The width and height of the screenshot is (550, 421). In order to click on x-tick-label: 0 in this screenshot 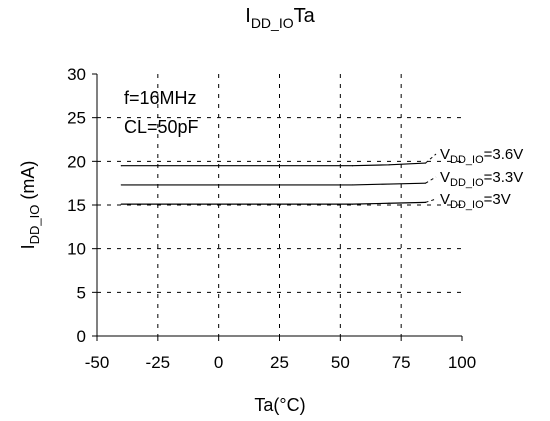, I will do `click(218, 362)`.